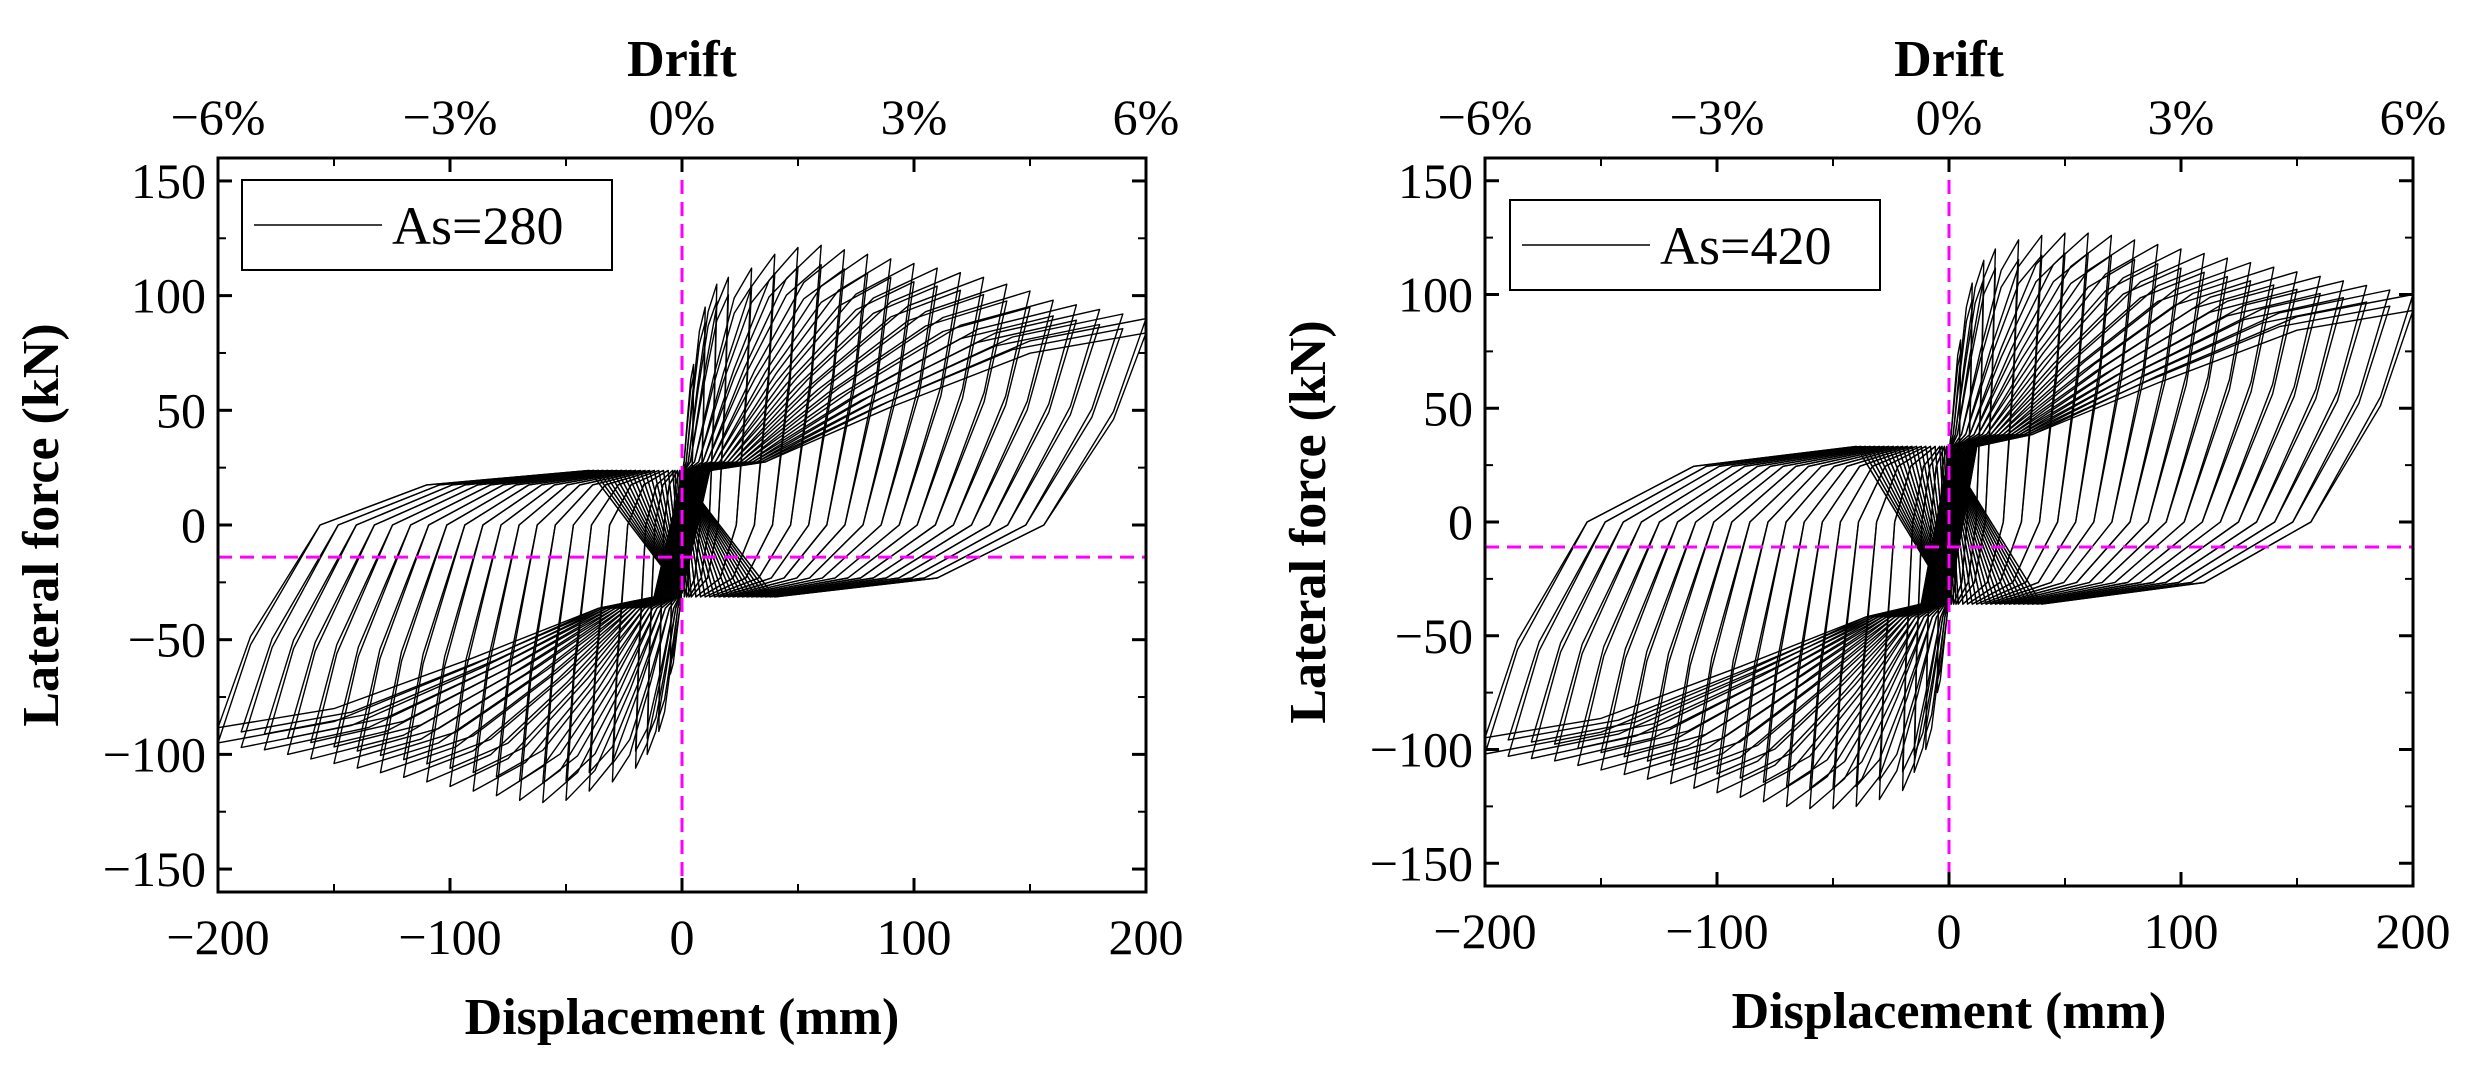  Describe the element at coordinates (477, 226) in the screenshot. I see `legend-label: As=280` at that location.